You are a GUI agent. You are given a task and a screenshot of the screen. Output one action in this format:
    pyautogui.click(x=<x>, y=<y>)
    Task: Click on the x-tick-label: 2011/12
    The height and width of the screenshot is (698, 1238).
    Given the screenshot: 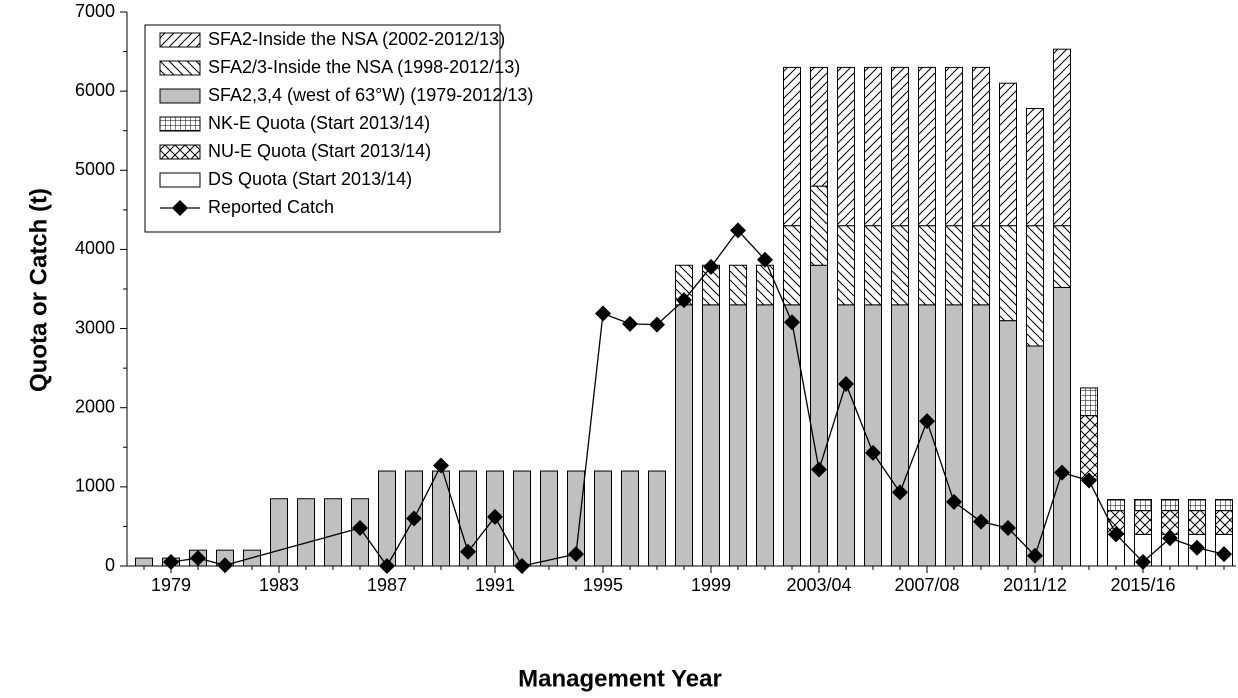 What is the action you would take?
    pyautogui.click(x=1035, y=585)
    